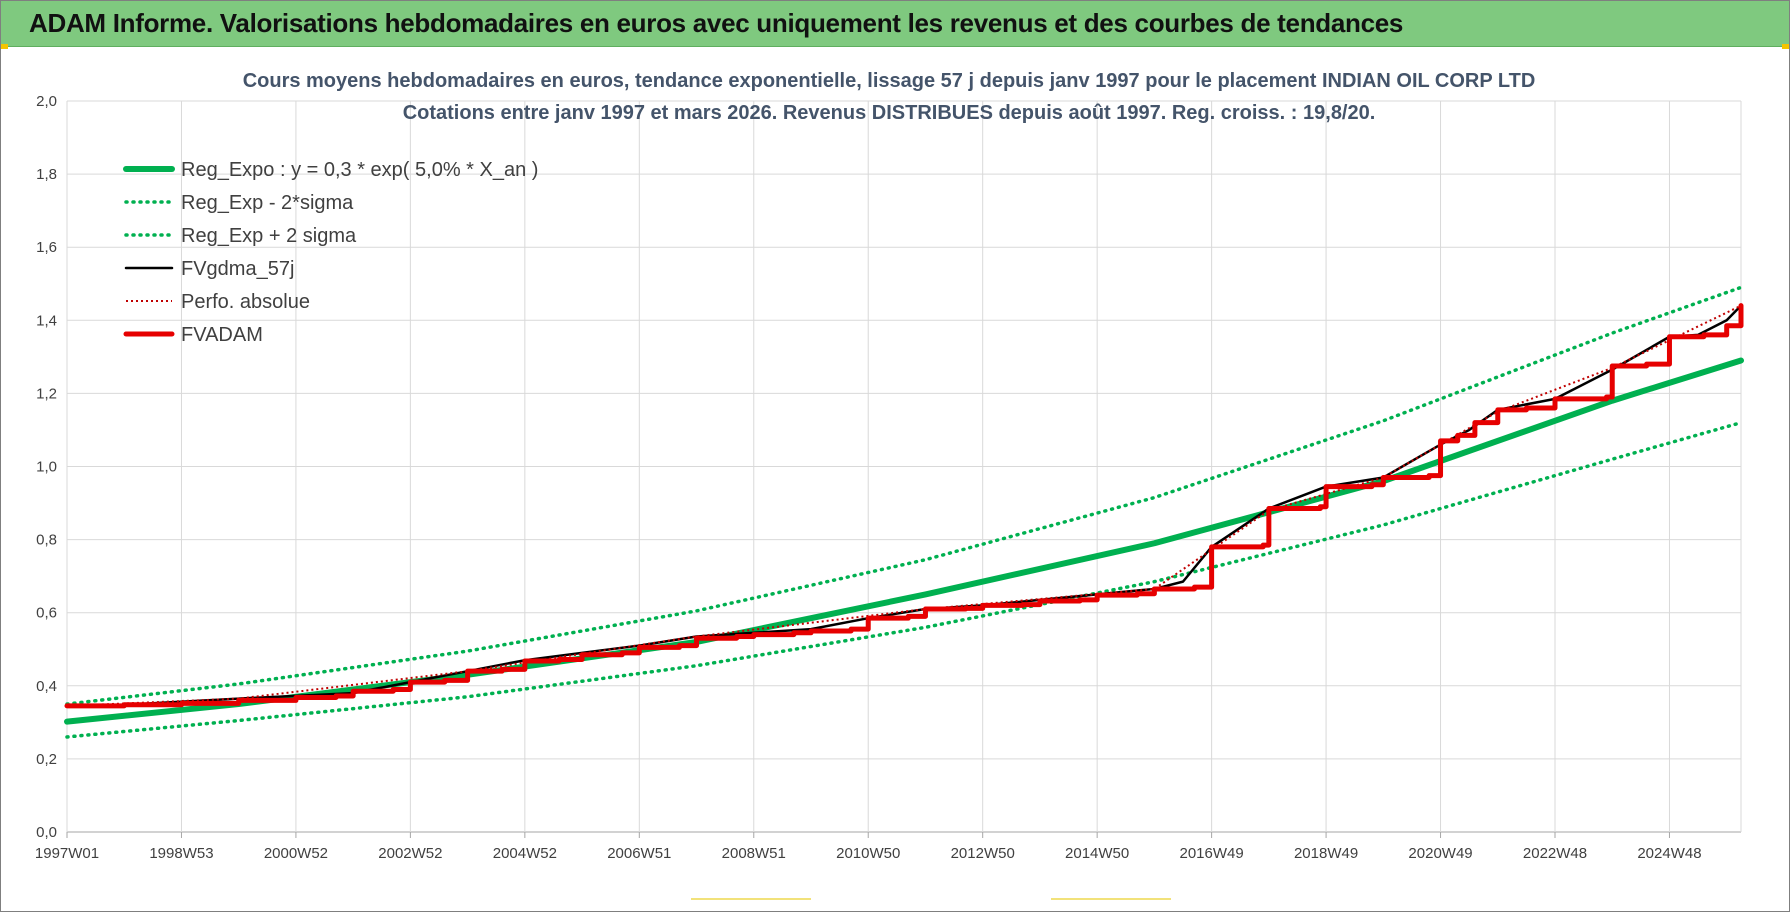  What do you see at coordinates (46, 393) in the screenshot?
I see `y-tick-label: 1,2` at bounding box center [46, 393].